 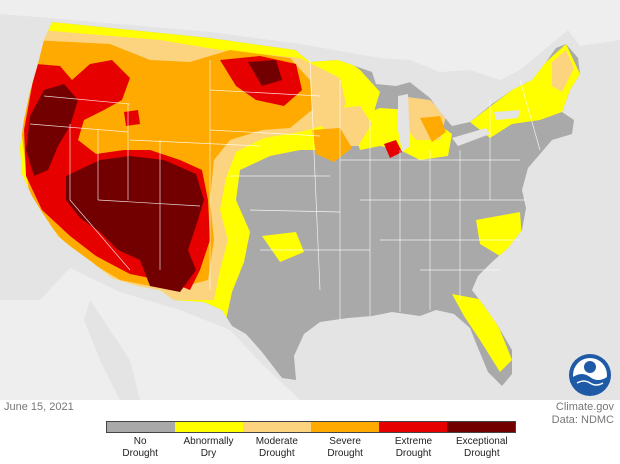 What do you see at coordinates (140, 447) in the screenshot?
I see `legend-label-no-drought: No Drought` at bounding box center [140, 447].